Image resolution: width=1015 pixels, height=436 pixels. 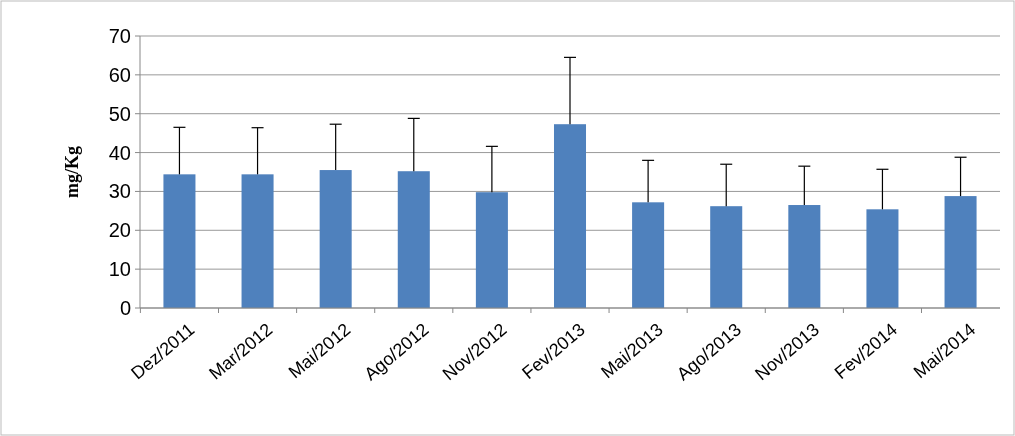 What do you see at coordinates (119, 191) in the screenshot?
I see `y-tick-label: 30` at bounding box center [119, 191].